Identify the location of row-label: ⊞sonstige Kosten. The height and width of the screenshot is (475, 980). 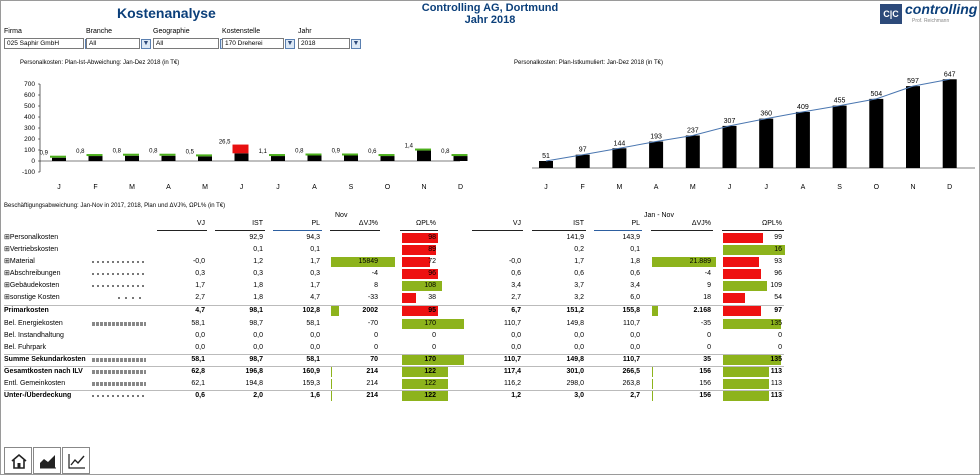
(32, 297).